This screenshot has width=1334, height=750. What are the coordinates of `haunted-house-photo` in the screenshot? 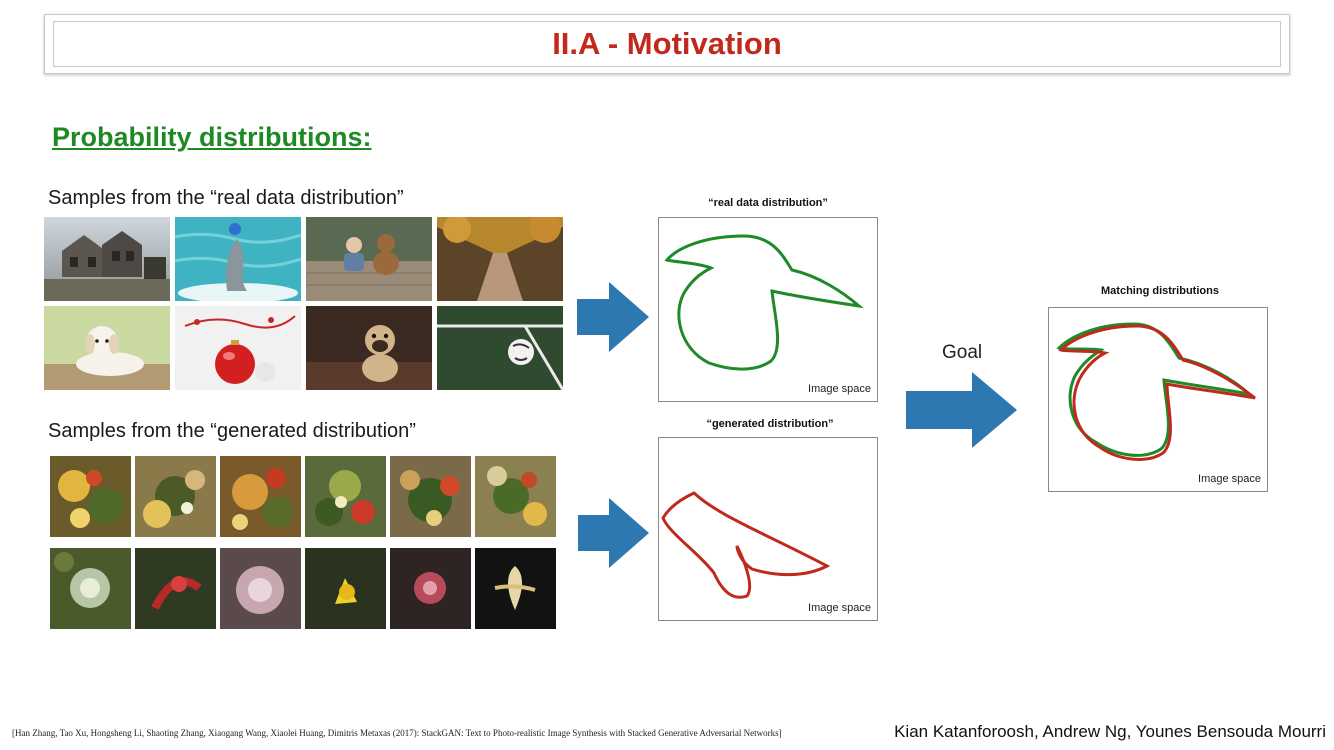 It's located at (107, 259).